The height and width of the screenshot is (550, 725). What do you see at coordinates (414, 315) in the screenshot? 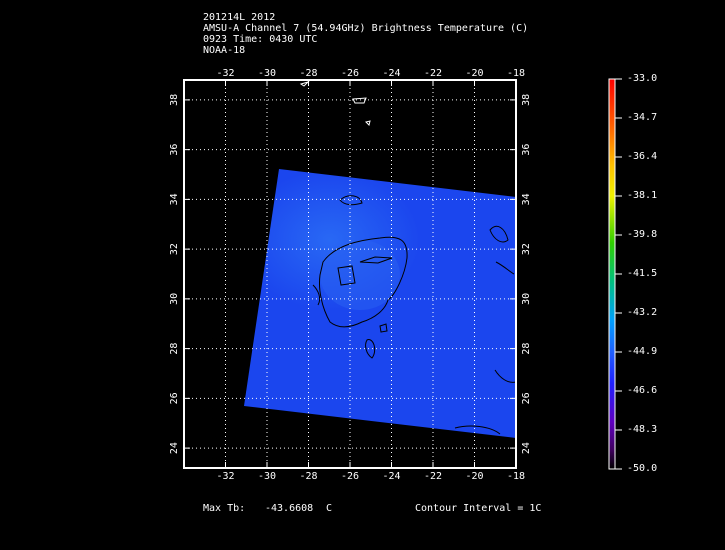
I see `contour-lines` at bounding box center [414, 315].